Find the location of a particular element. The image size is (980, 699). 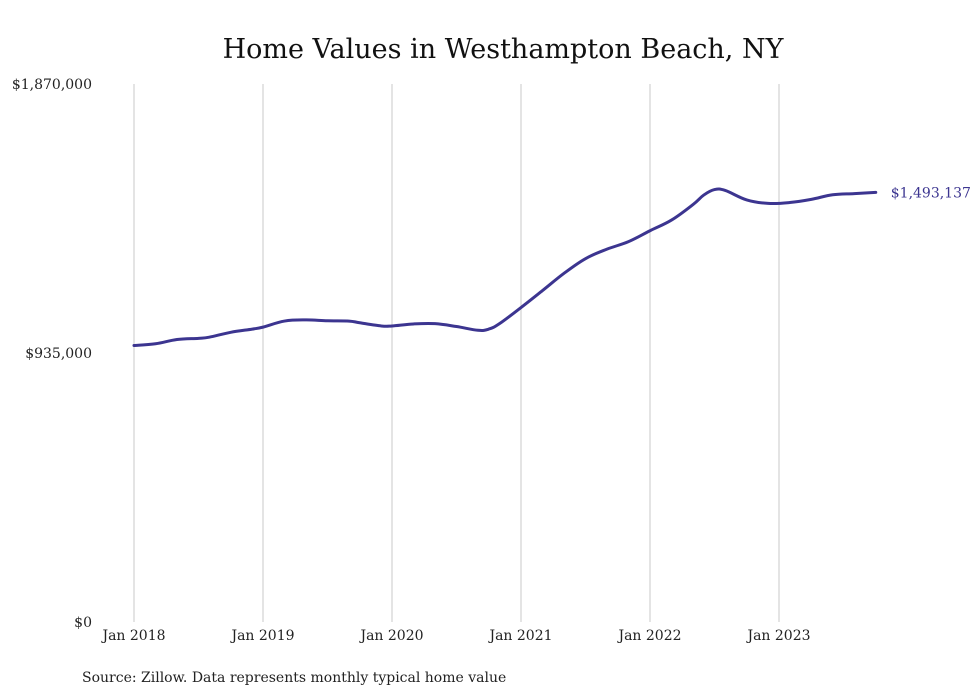

x-tick-label: Jan 2023 is located at coordinates (777, 636).